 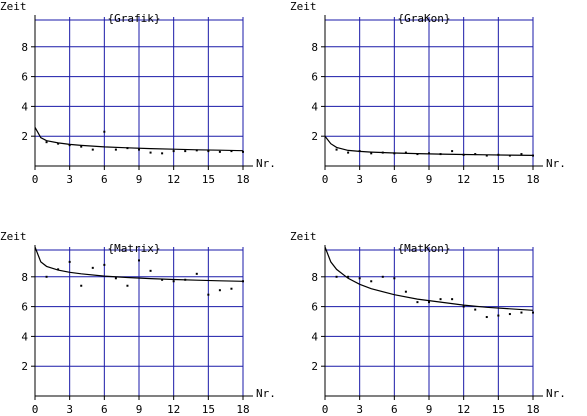 What do you see at coordinates (424, 18) in the screenshot?
I see `chart-title: {GraKon}` at bounding box center [424, 18].